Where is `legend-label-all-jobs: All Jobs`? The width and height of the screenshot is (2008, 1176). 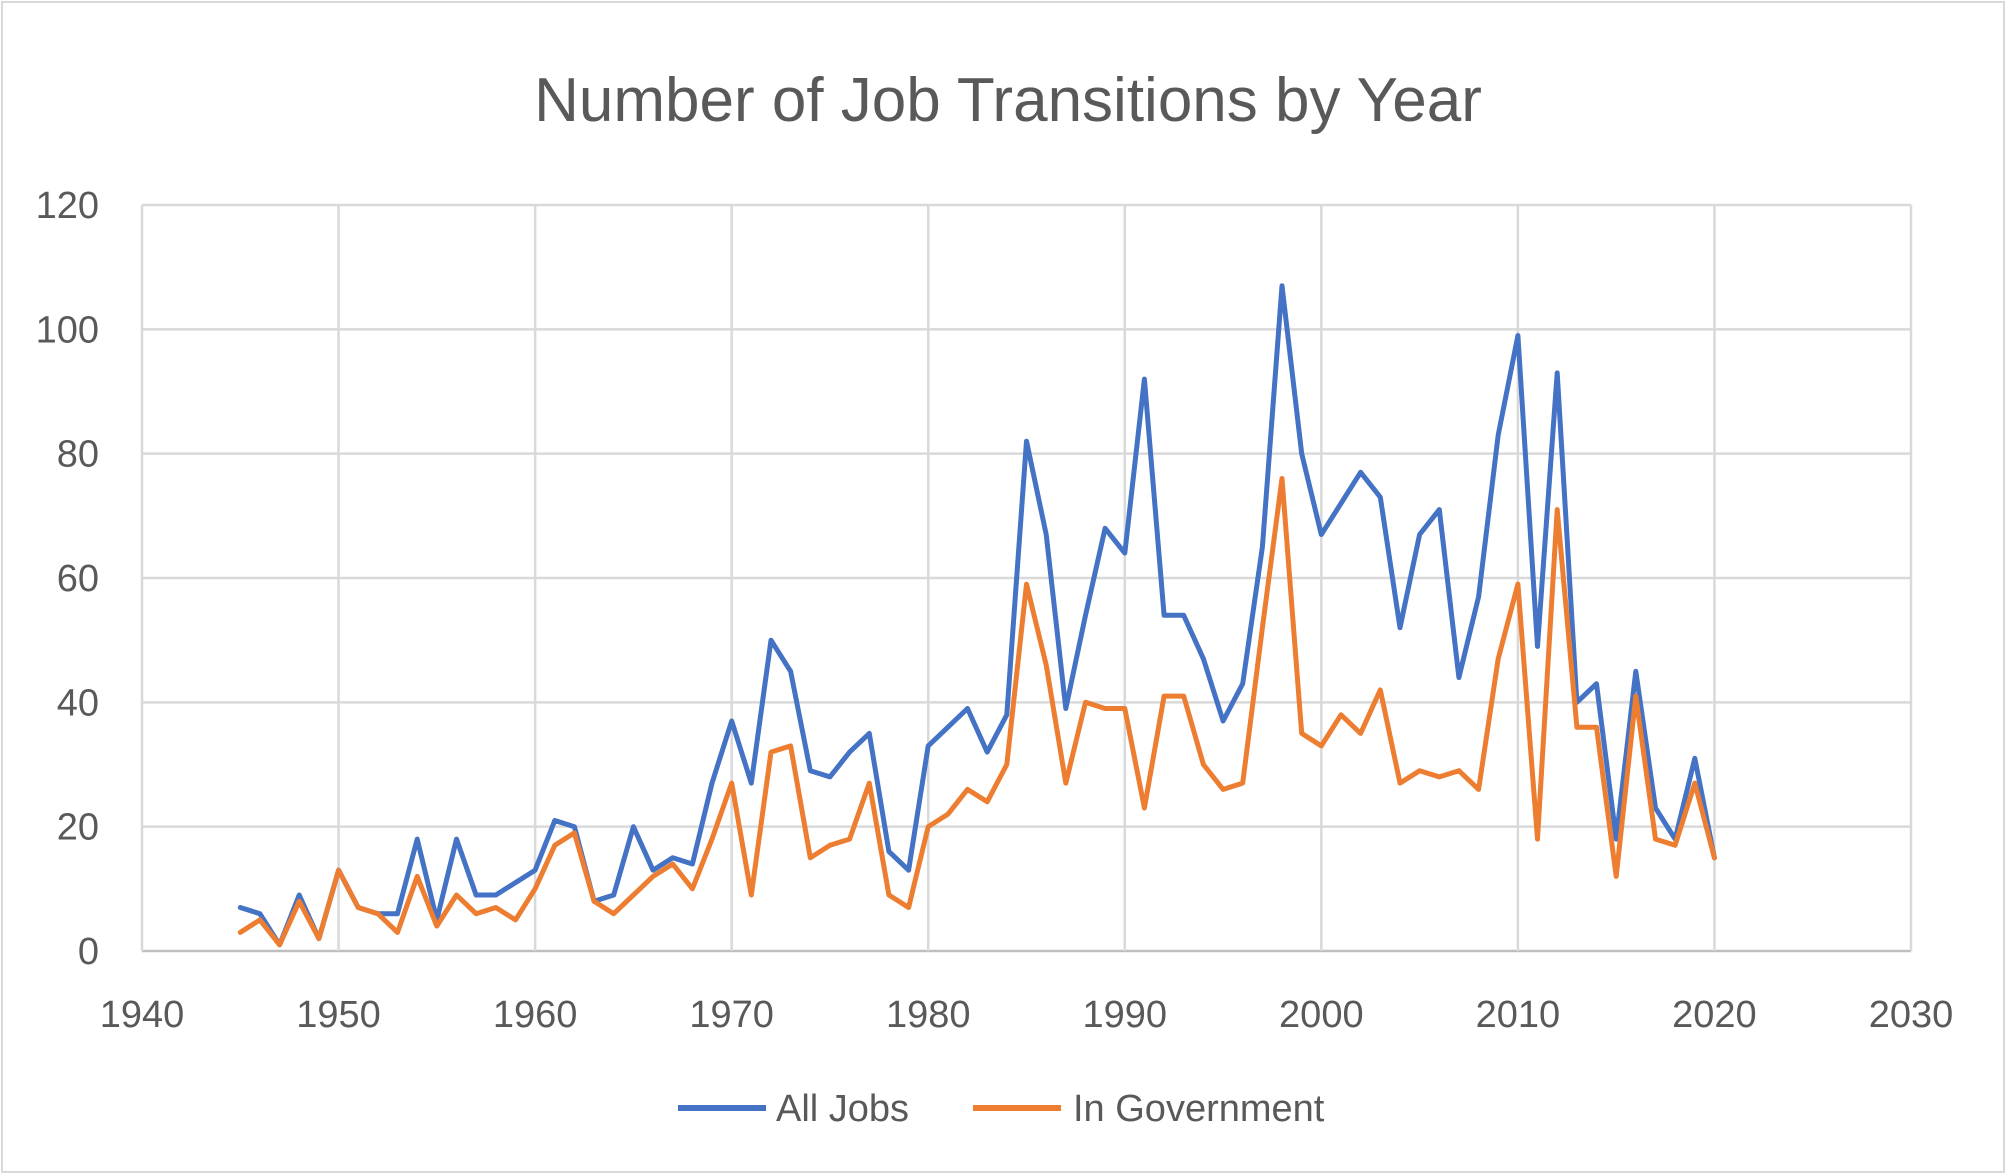
legend-label-all-jobs: All Jobs is located at coordinates (842, 1109).